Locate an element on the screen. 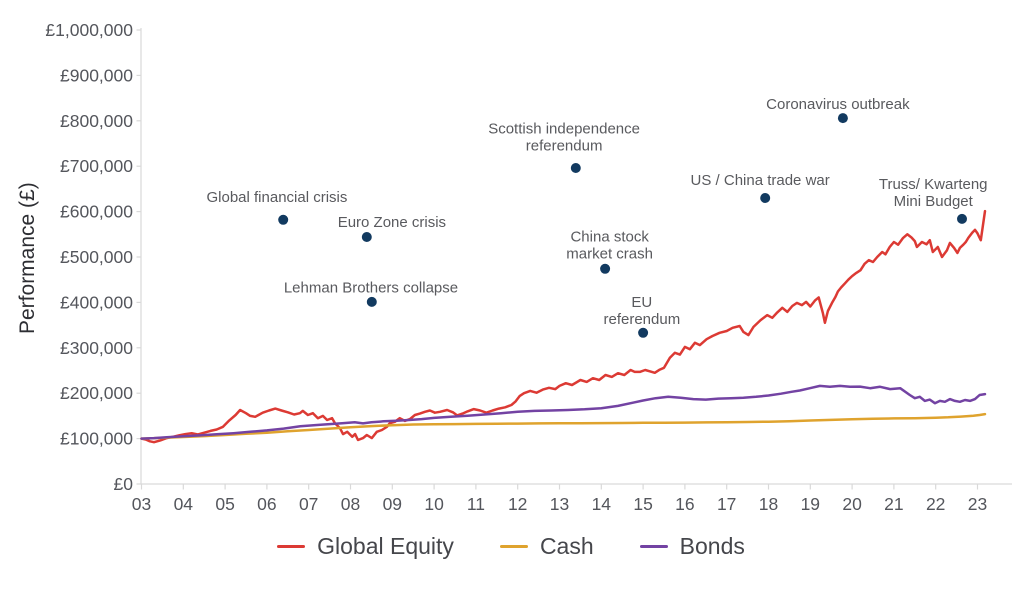 This screenshot has width=1022, height=603. annotation-china-stock-market-crash: China stock market crash is located at coordinates (609, 251).